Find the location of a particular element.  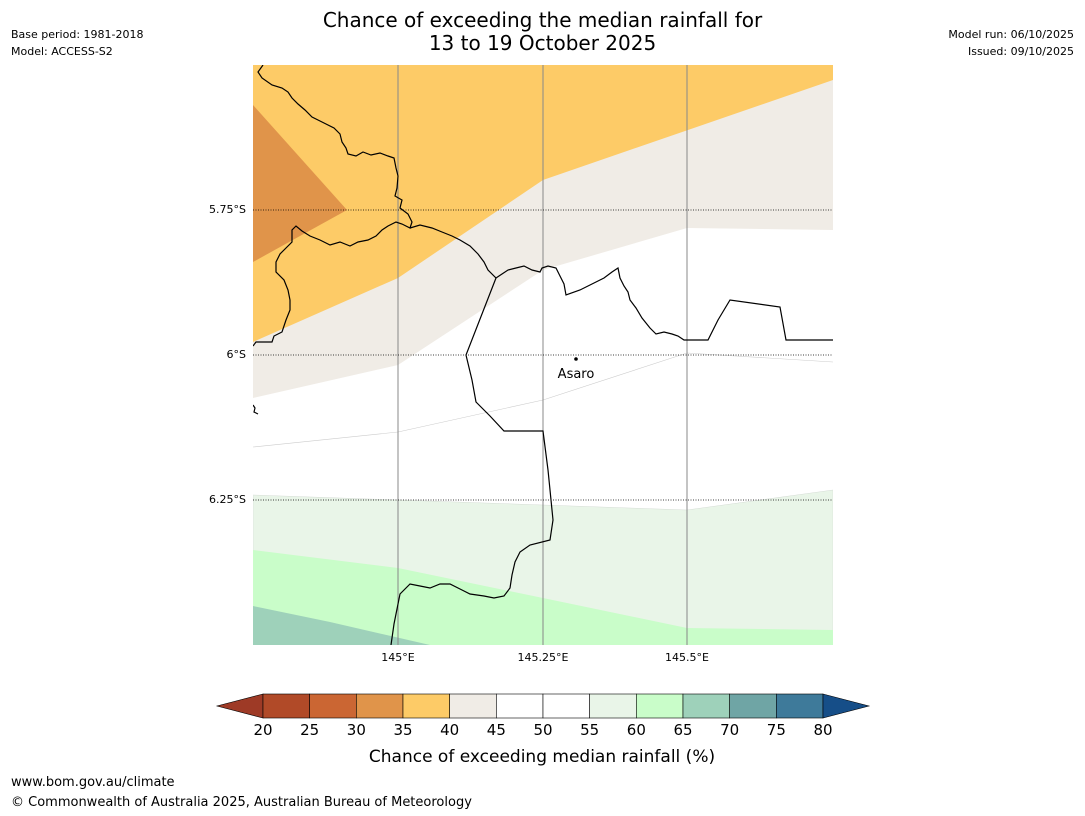

colorbar-tick-label: 75 is located at coordinates (776, 730).